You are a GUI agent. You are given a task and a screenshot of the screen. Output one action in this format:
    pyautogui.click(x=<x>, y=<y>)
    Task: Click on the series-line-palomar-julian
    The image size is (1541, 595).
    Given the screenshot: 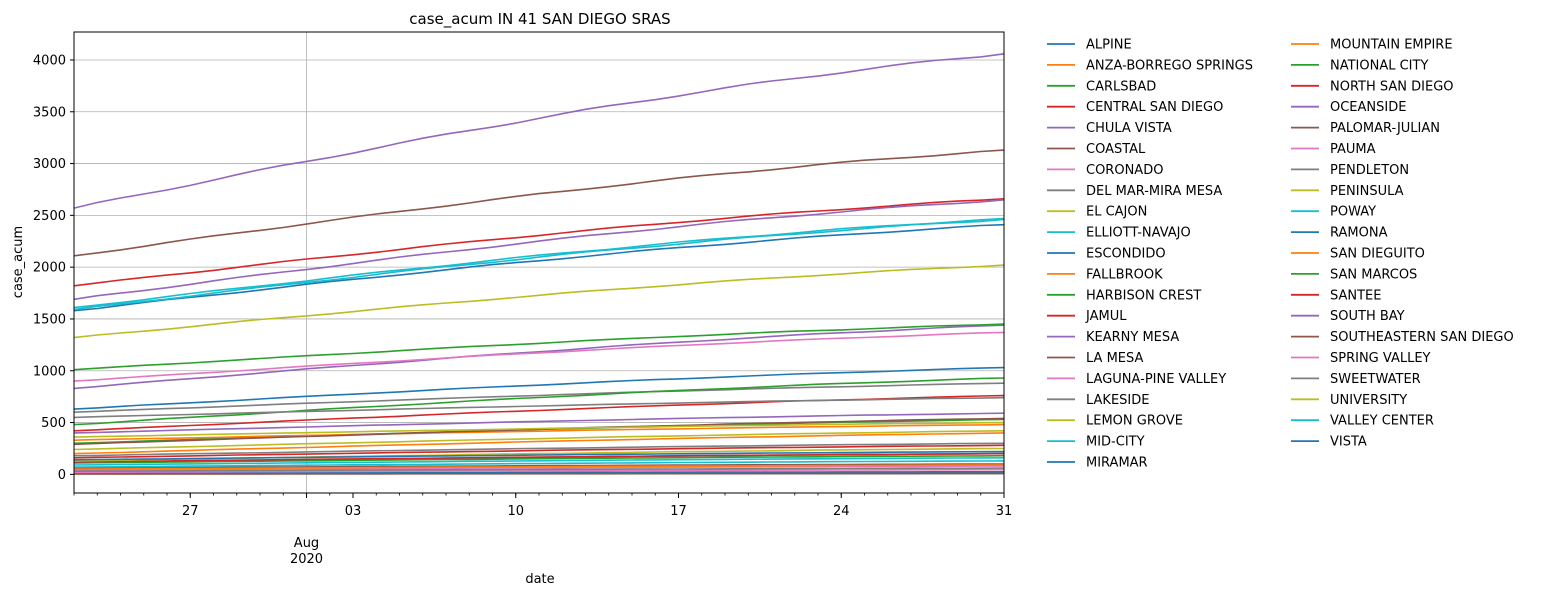 What is the action you would take?
    pyautogui.click(x=539, y=473)
    